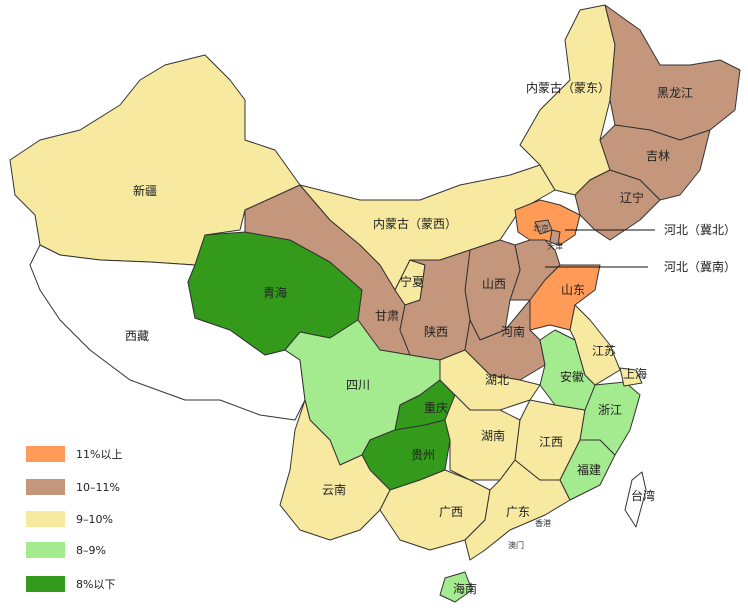  Describe the element at coordinates (568, 87) in the screenshot. I see `label-neimeng-east: 内蒙古（蒙东）` at that location.